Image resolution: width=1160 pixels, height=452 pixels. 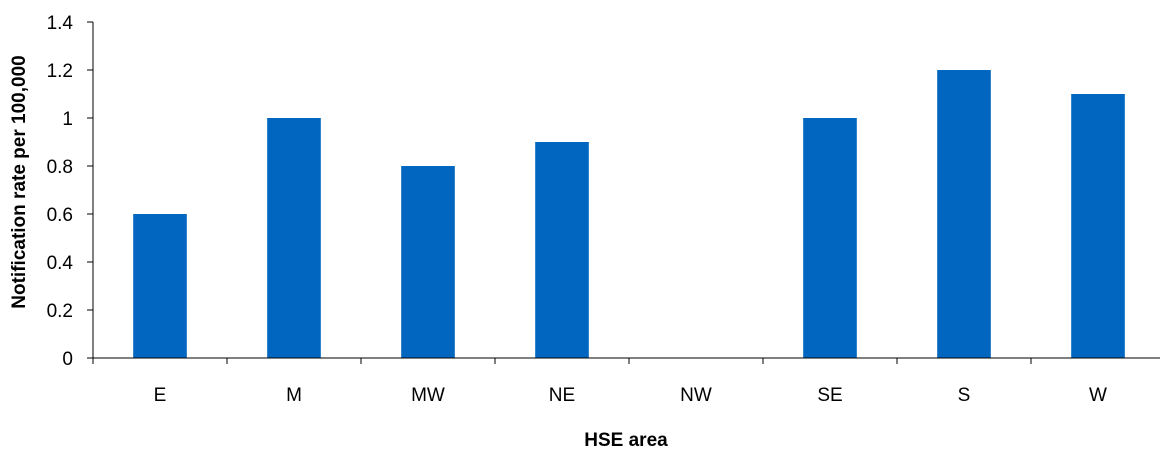 What do you see at coordinates (60, 215) in the screenshot?
I see `y-tick-label: 0.6` at bounding box center [60, 215].